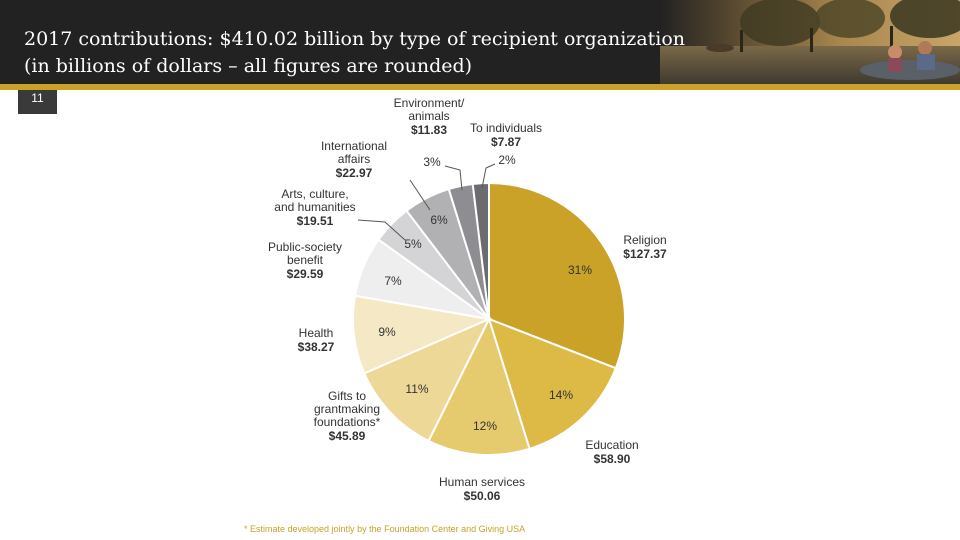 The width and height of the screenshot is (960, 540). Describe the element at coordinates (413, 244) in the screenshot. I see `pct-label-arts-culture-and-humanities: 5%` at that location.